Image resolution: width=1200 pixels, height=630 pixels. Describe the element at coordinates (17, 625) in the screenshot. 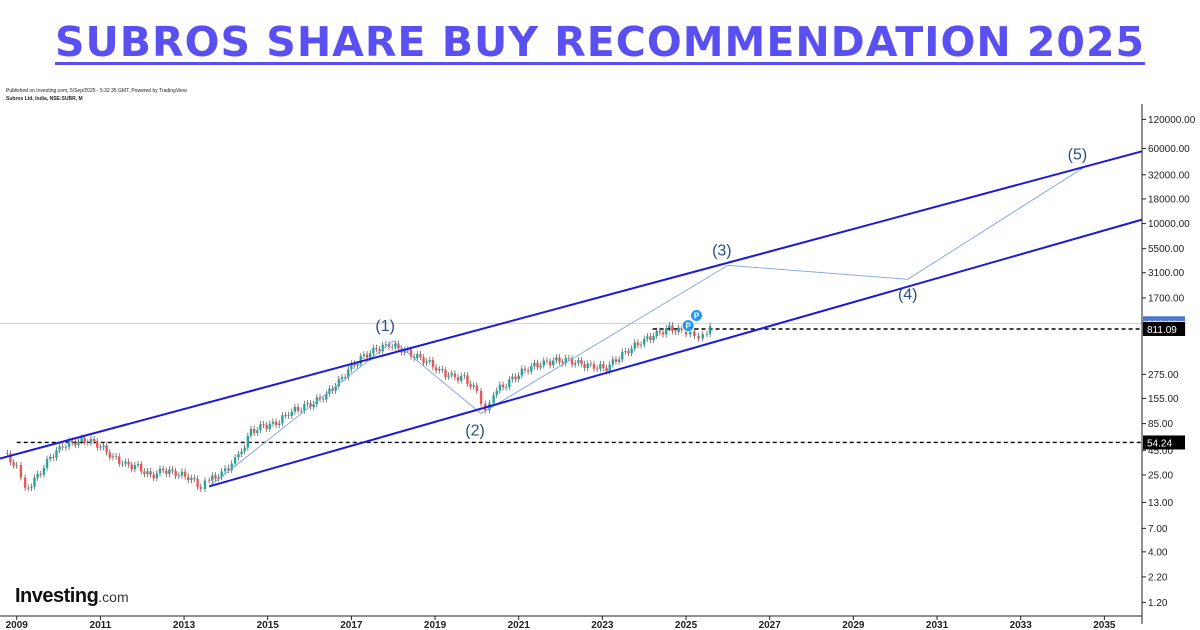

I see `x-tick-label: 2009` at that location.